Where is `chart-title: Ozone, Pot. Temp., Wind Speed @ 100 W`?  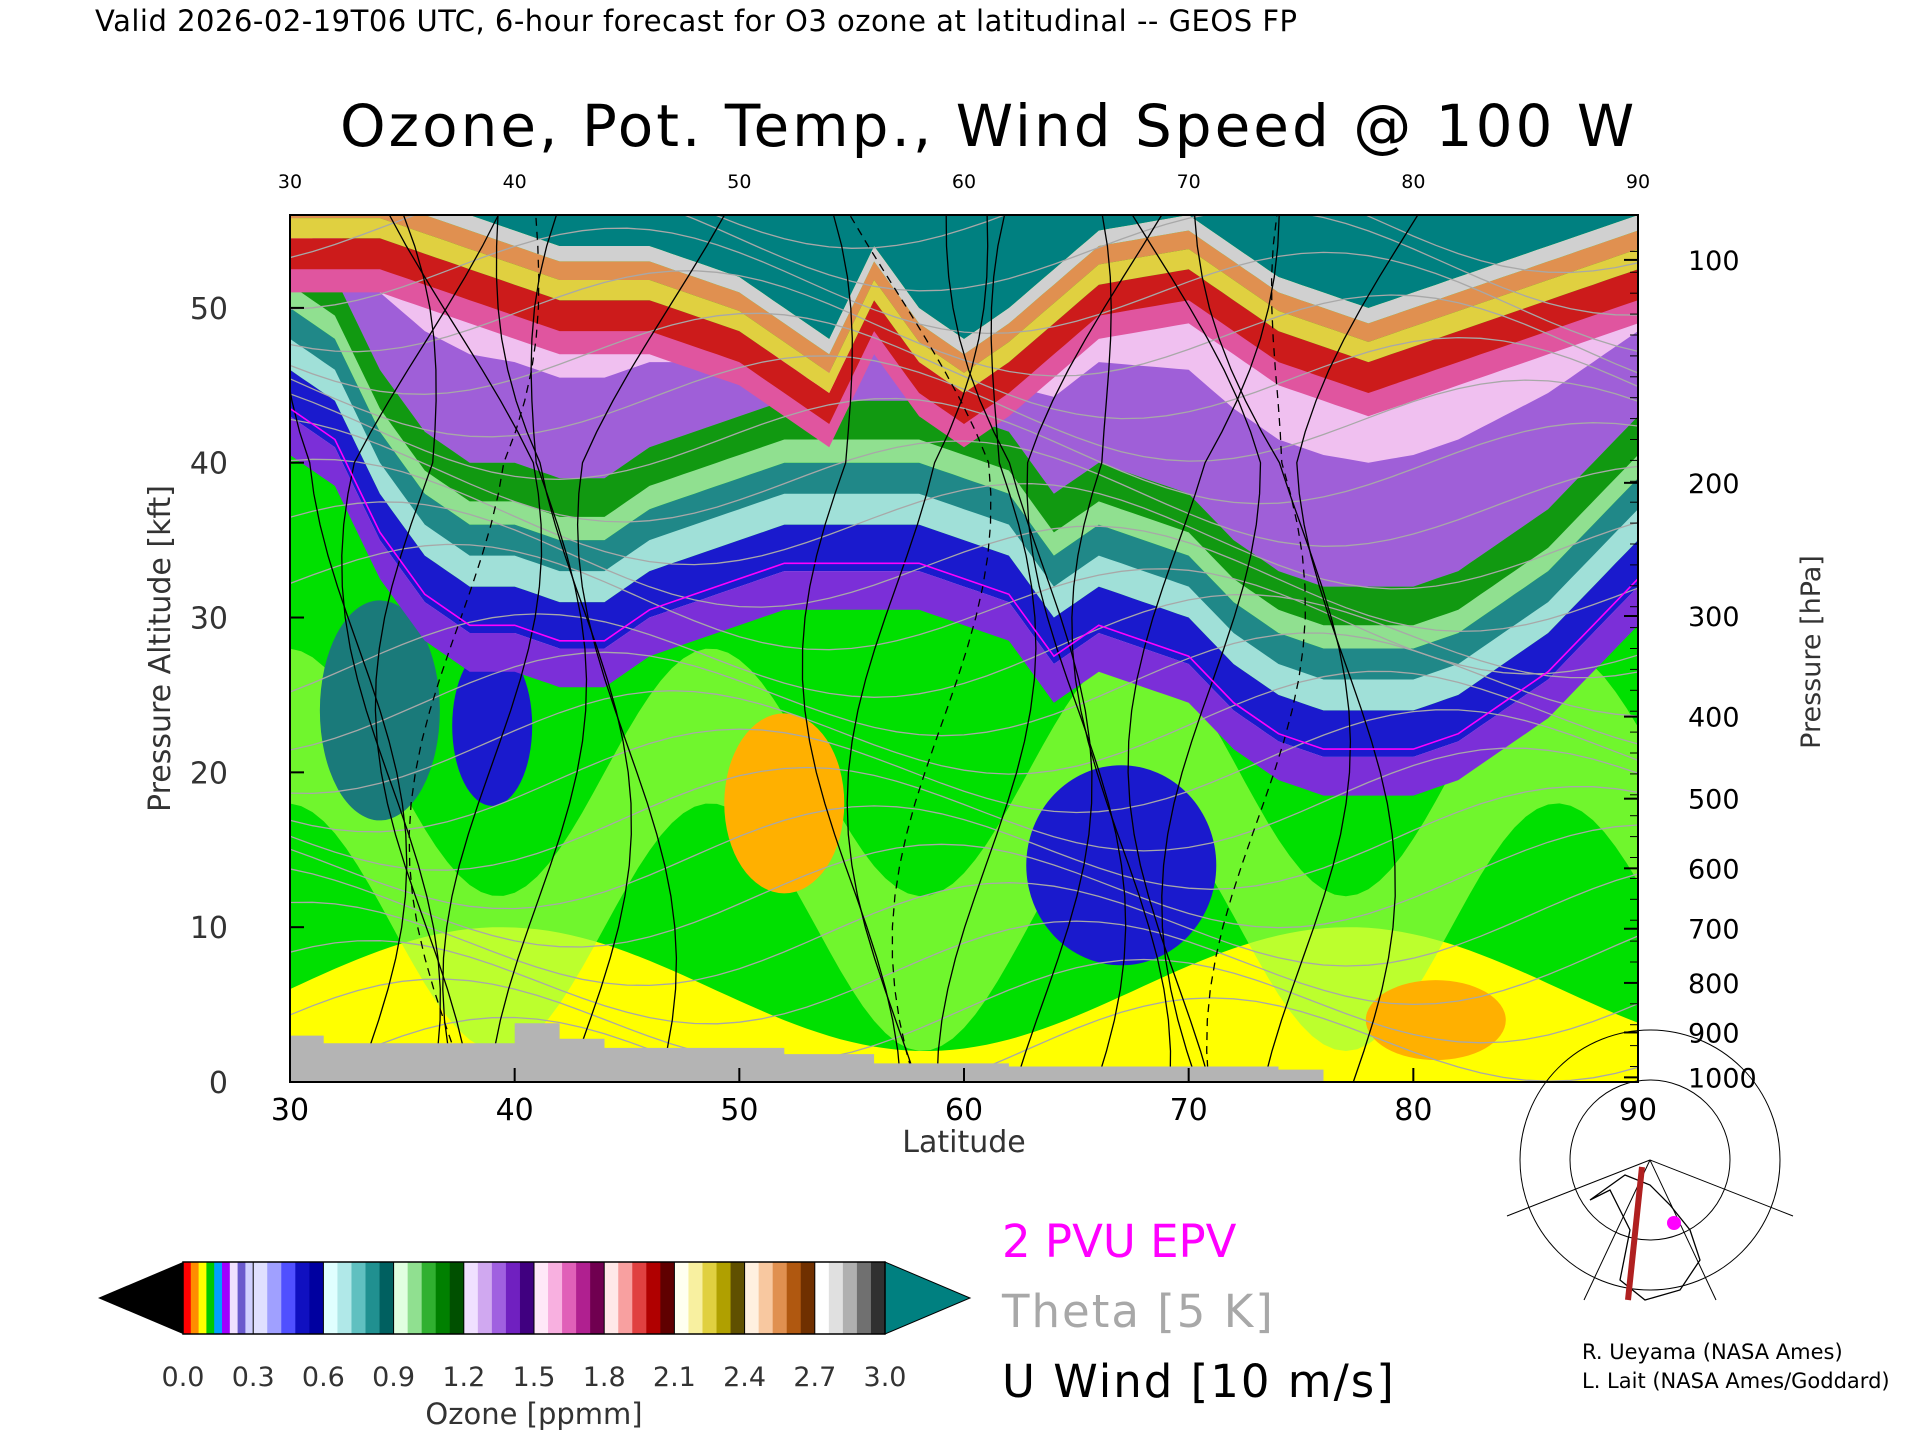 chart-title: Ozone, Pot. Temp., Wind Speed @ 100 W is located at coordinates (989, 126).